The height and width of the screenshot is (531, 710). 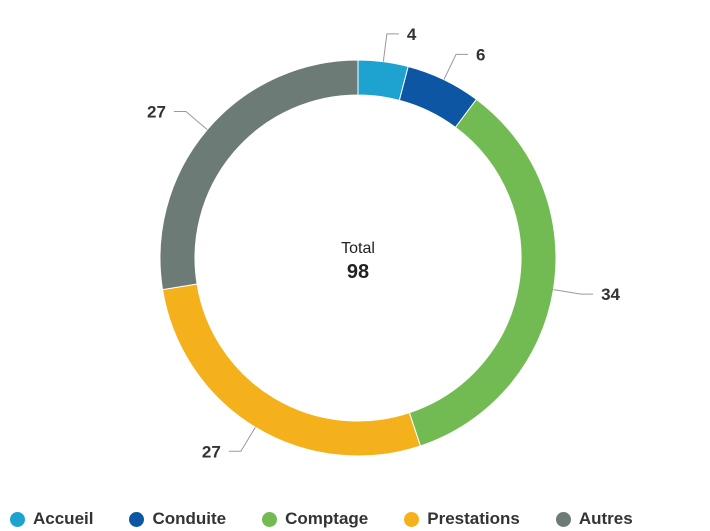 What do you see at coordinates (156, 112) in the screenshot?
I see `data-label-autres: 27` at bounding box center [156, 112].